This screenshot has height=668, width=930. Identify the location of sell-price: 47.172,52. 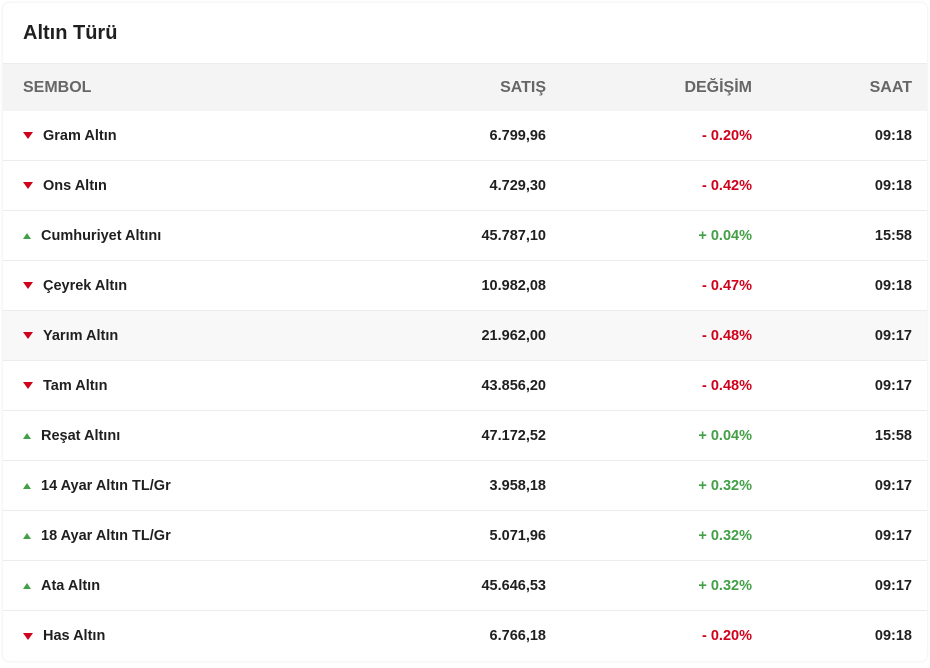
(513, 435).